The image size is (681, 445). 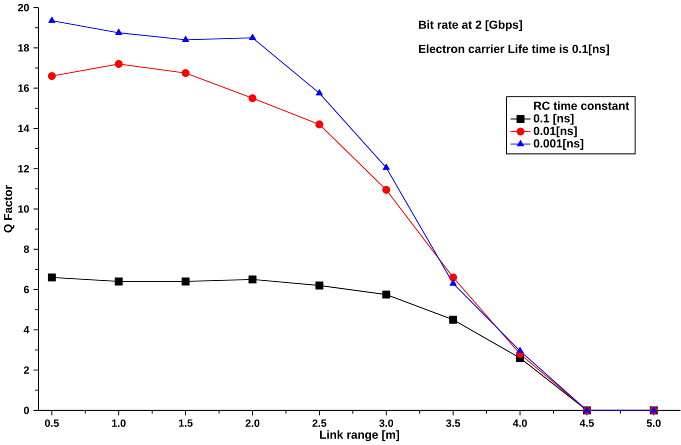 I want to click on annotation: Bit rate at 2 [Gbps], so click(x=470, y=26).